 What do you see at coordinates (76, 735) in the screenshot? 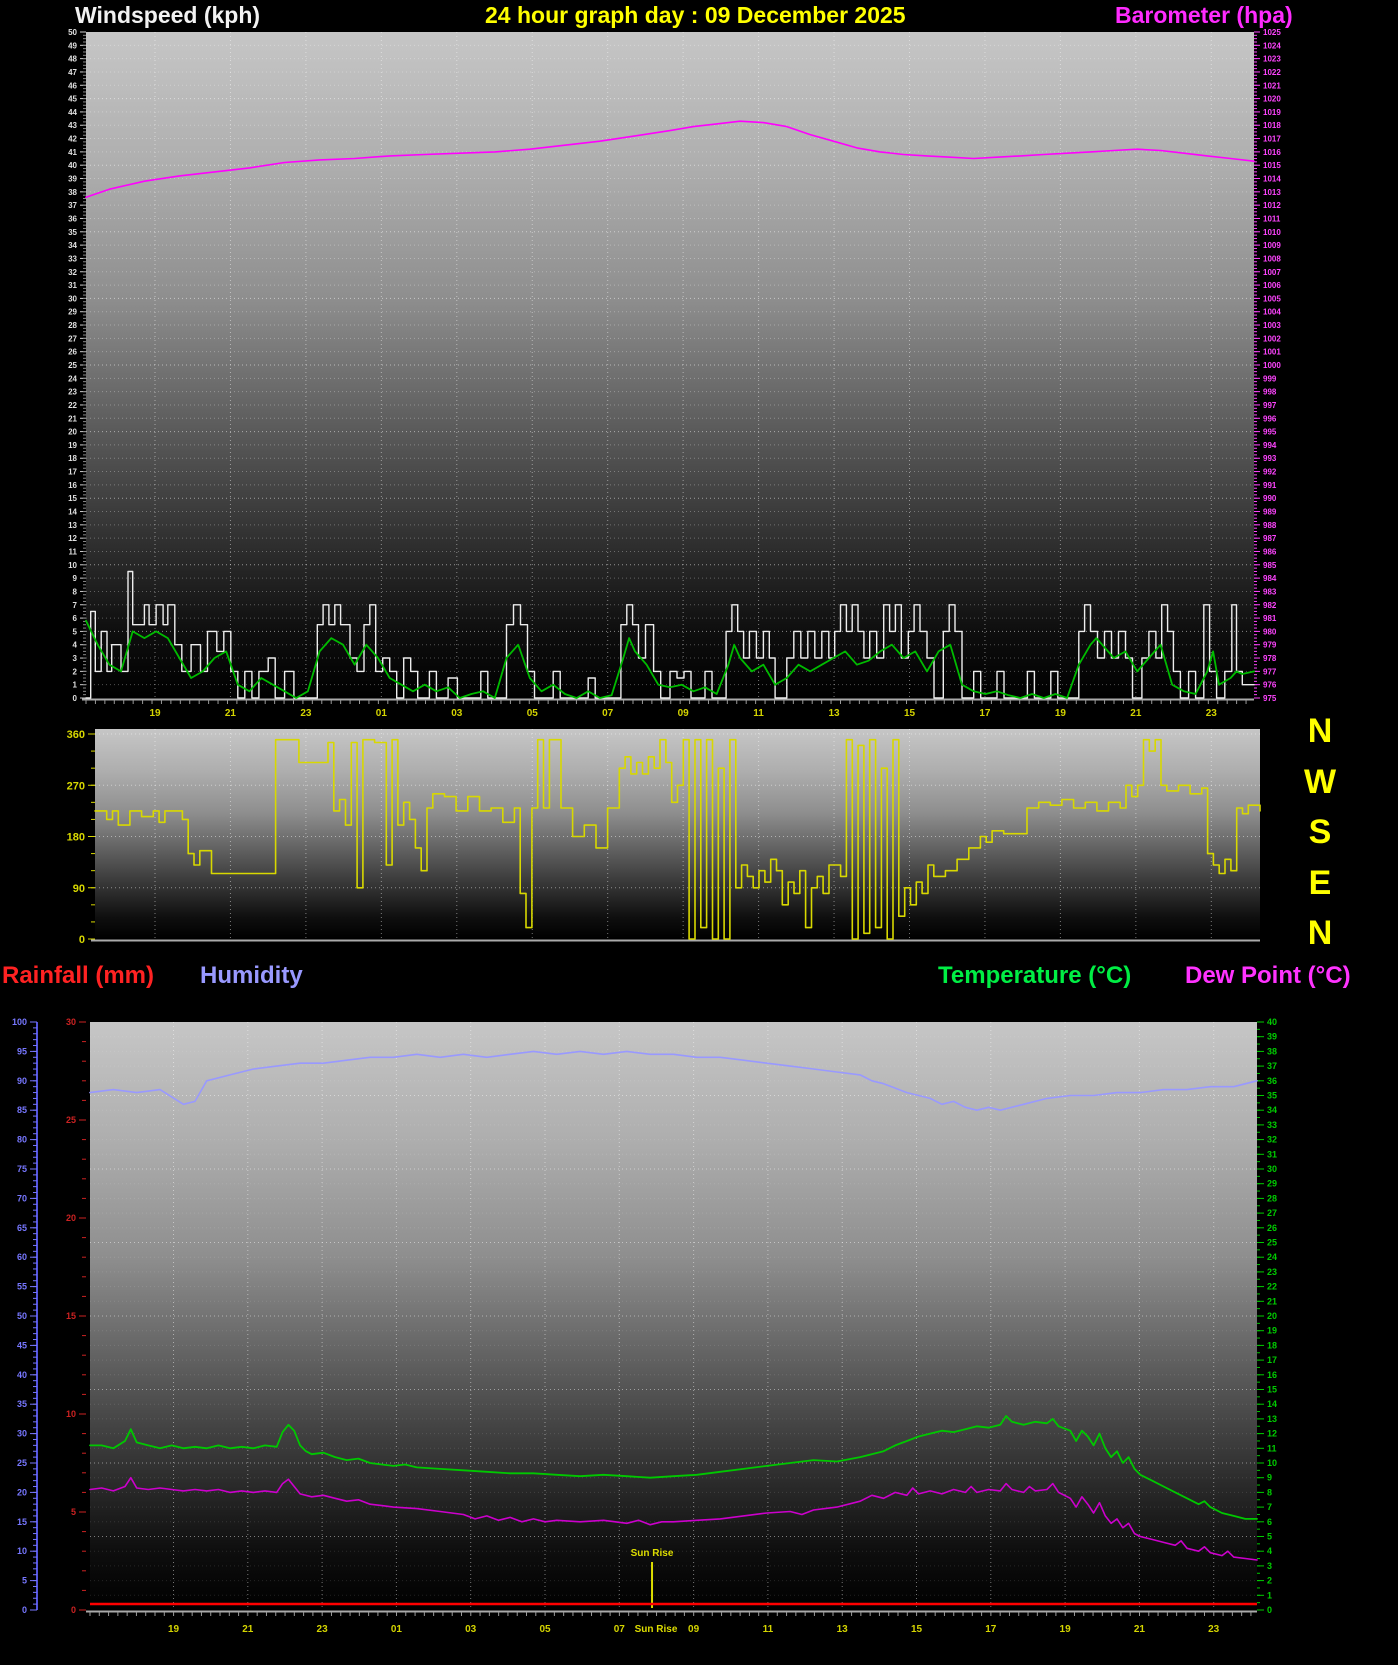
I see `svg-text: 360` at bounding box center [76, 735].